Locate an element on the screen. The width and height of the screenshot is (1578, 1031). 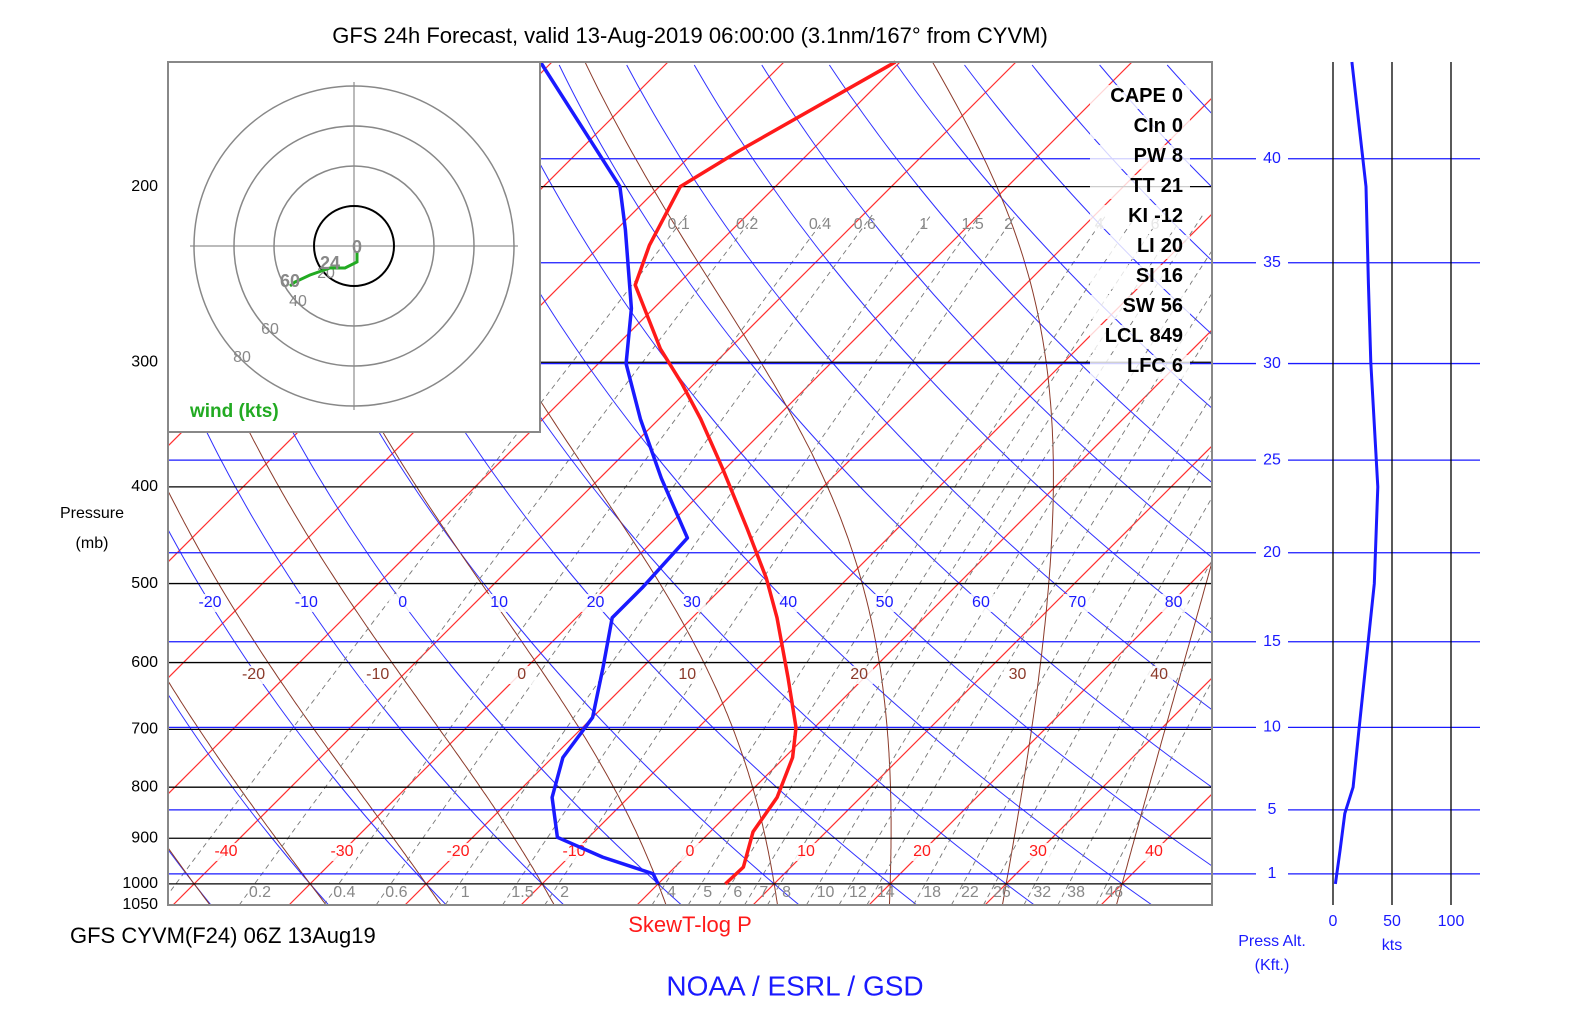
dry-adiabat-label: 70 is located at coordinates (1077, 602).